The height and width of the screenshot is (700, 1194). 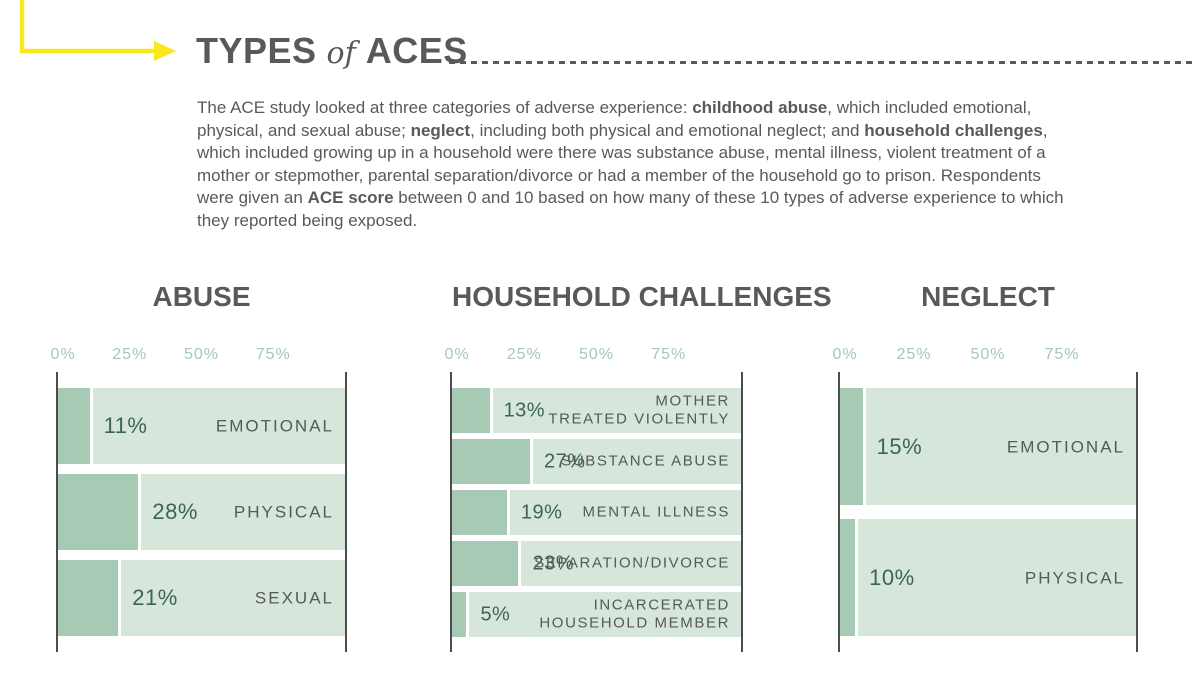 What do you see at coordinates (639, 409) in the screenshot?
I see `bar-category-label: MOTHER TREATED VIOLENTLY` at bounding box center [639, 409].